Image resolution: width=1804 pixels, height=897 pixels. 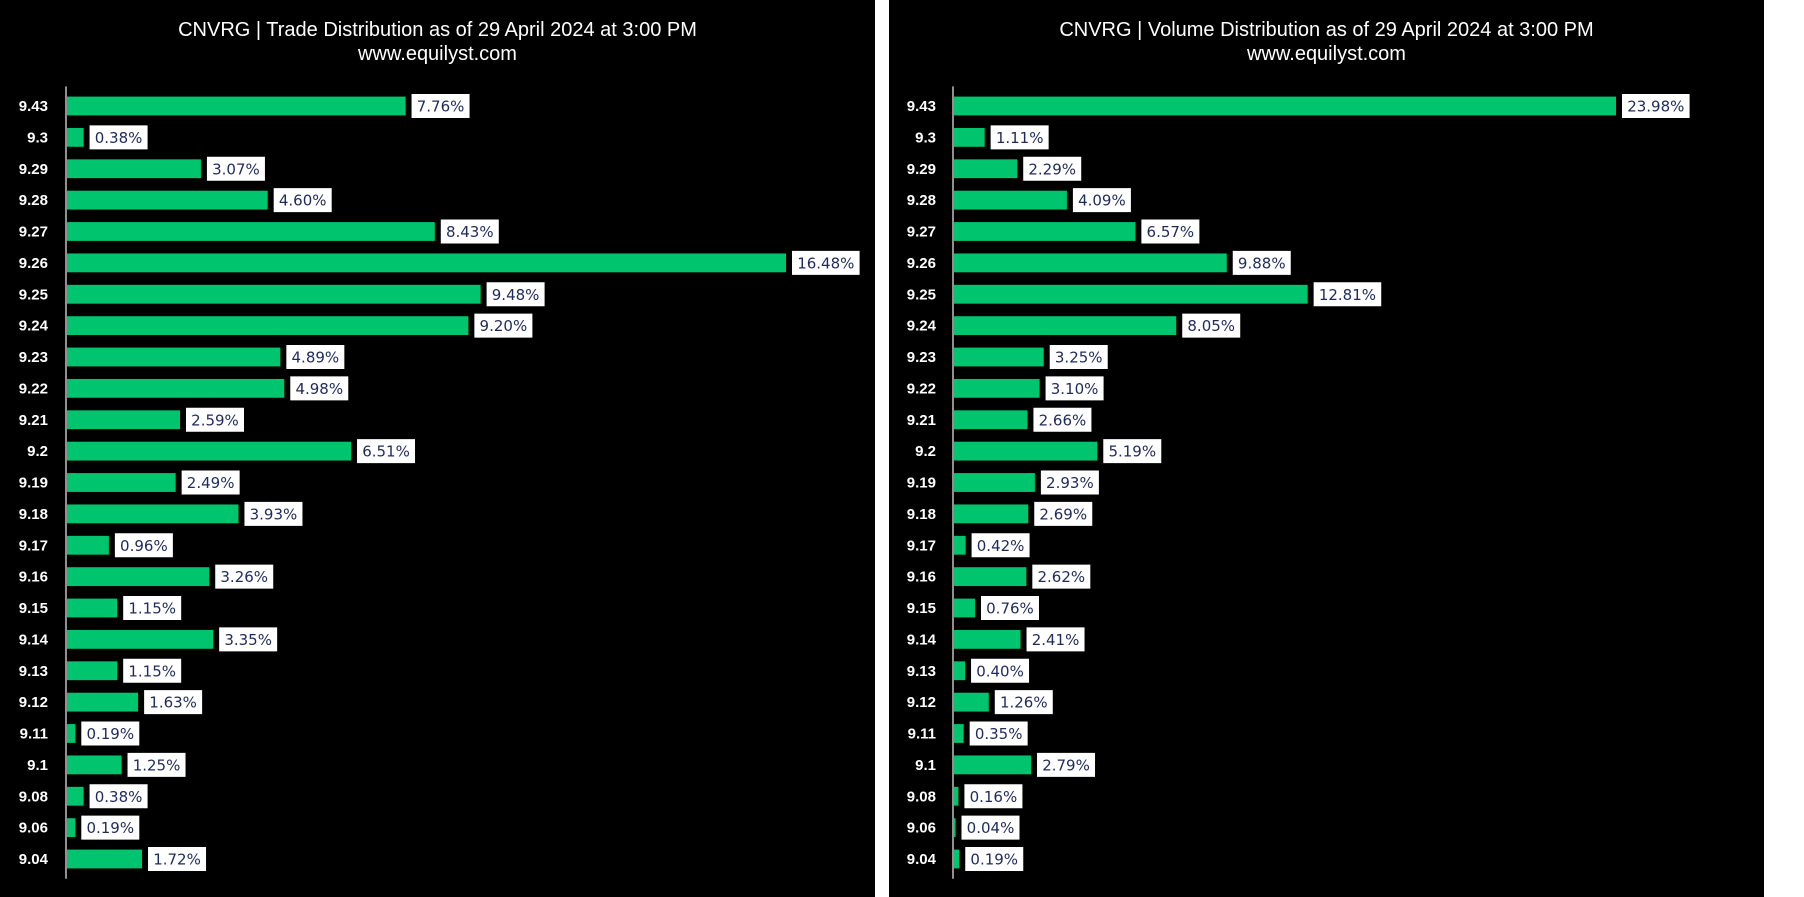 I want to click on data-label: 8.43%, so click(x=470, y=232).